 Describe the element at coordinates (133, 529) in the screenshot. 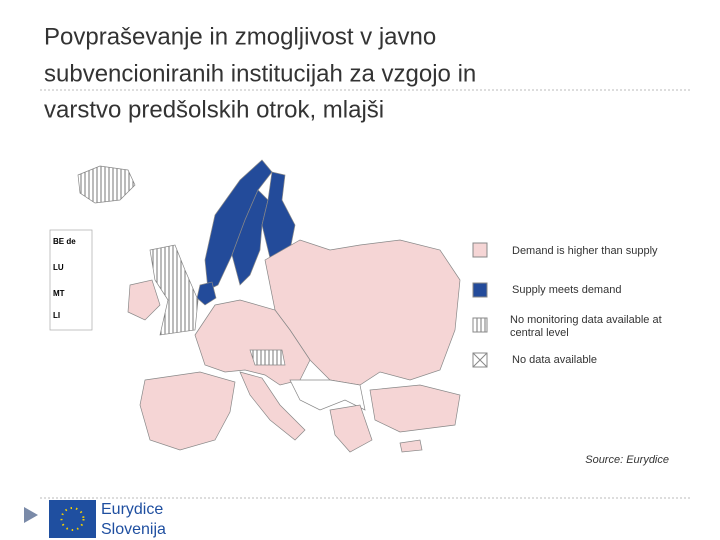

I see `logo-text: Slovenija` at that location.